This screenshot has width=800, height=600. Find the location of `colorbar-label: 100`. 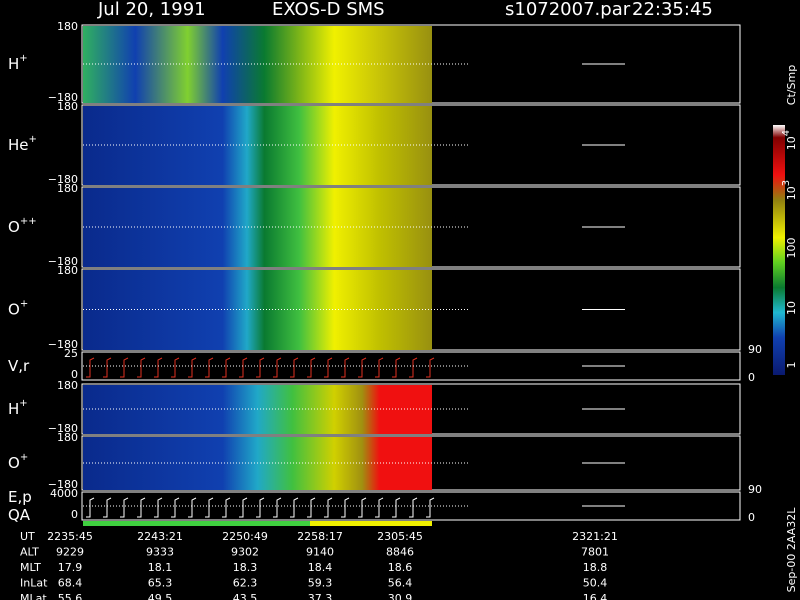

colorbar-label: 100 is located at coordinates (791, 248).